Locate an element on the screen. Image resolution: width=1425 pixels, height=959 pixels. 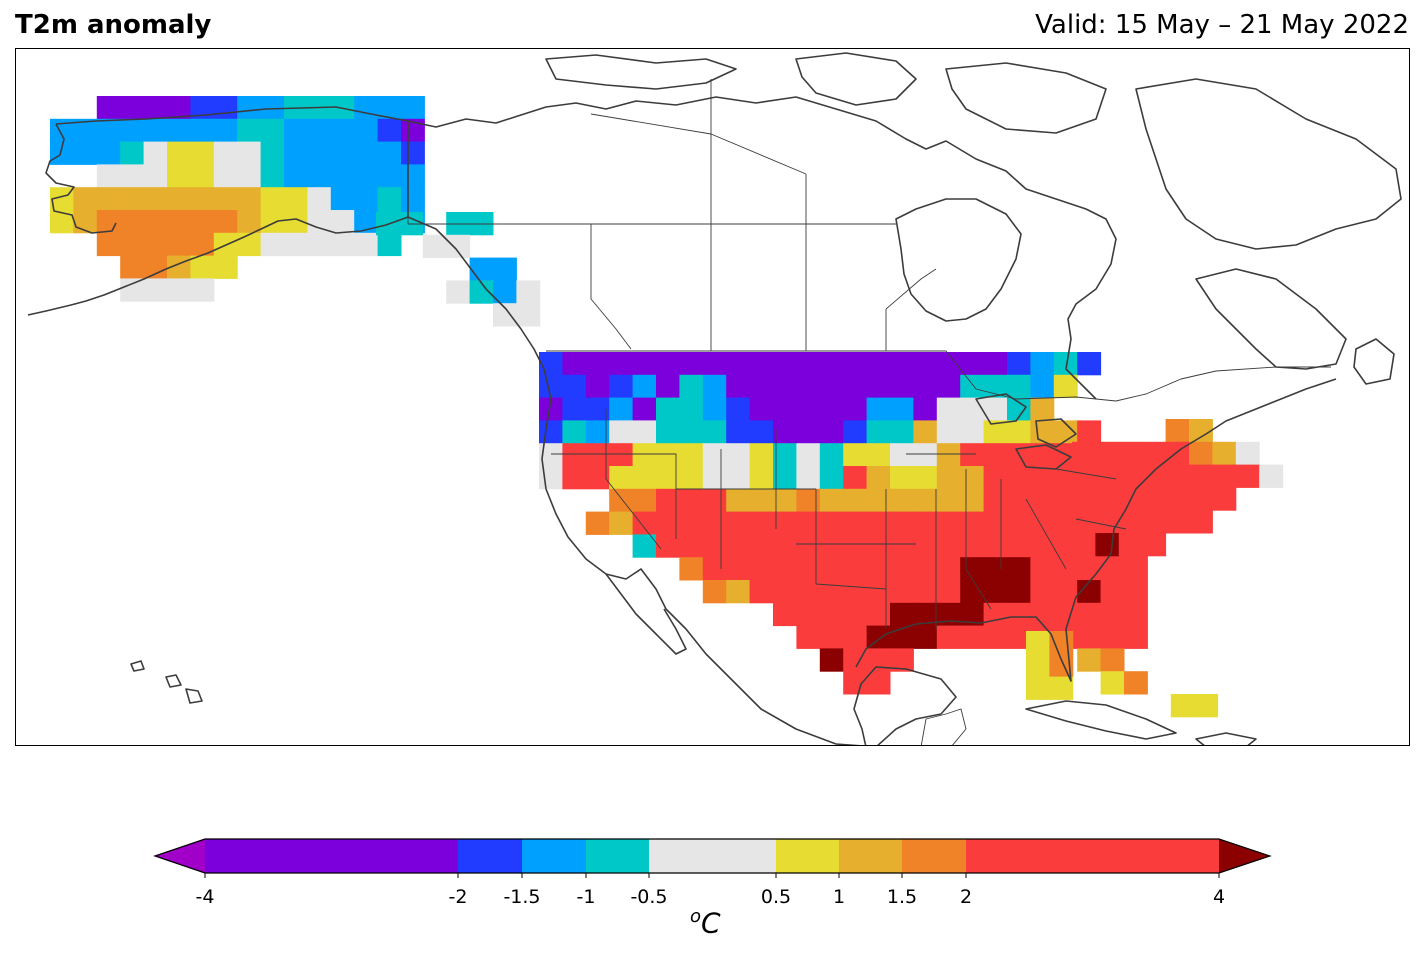
colorbar-over-extension is located at coordinates (1244, 856).